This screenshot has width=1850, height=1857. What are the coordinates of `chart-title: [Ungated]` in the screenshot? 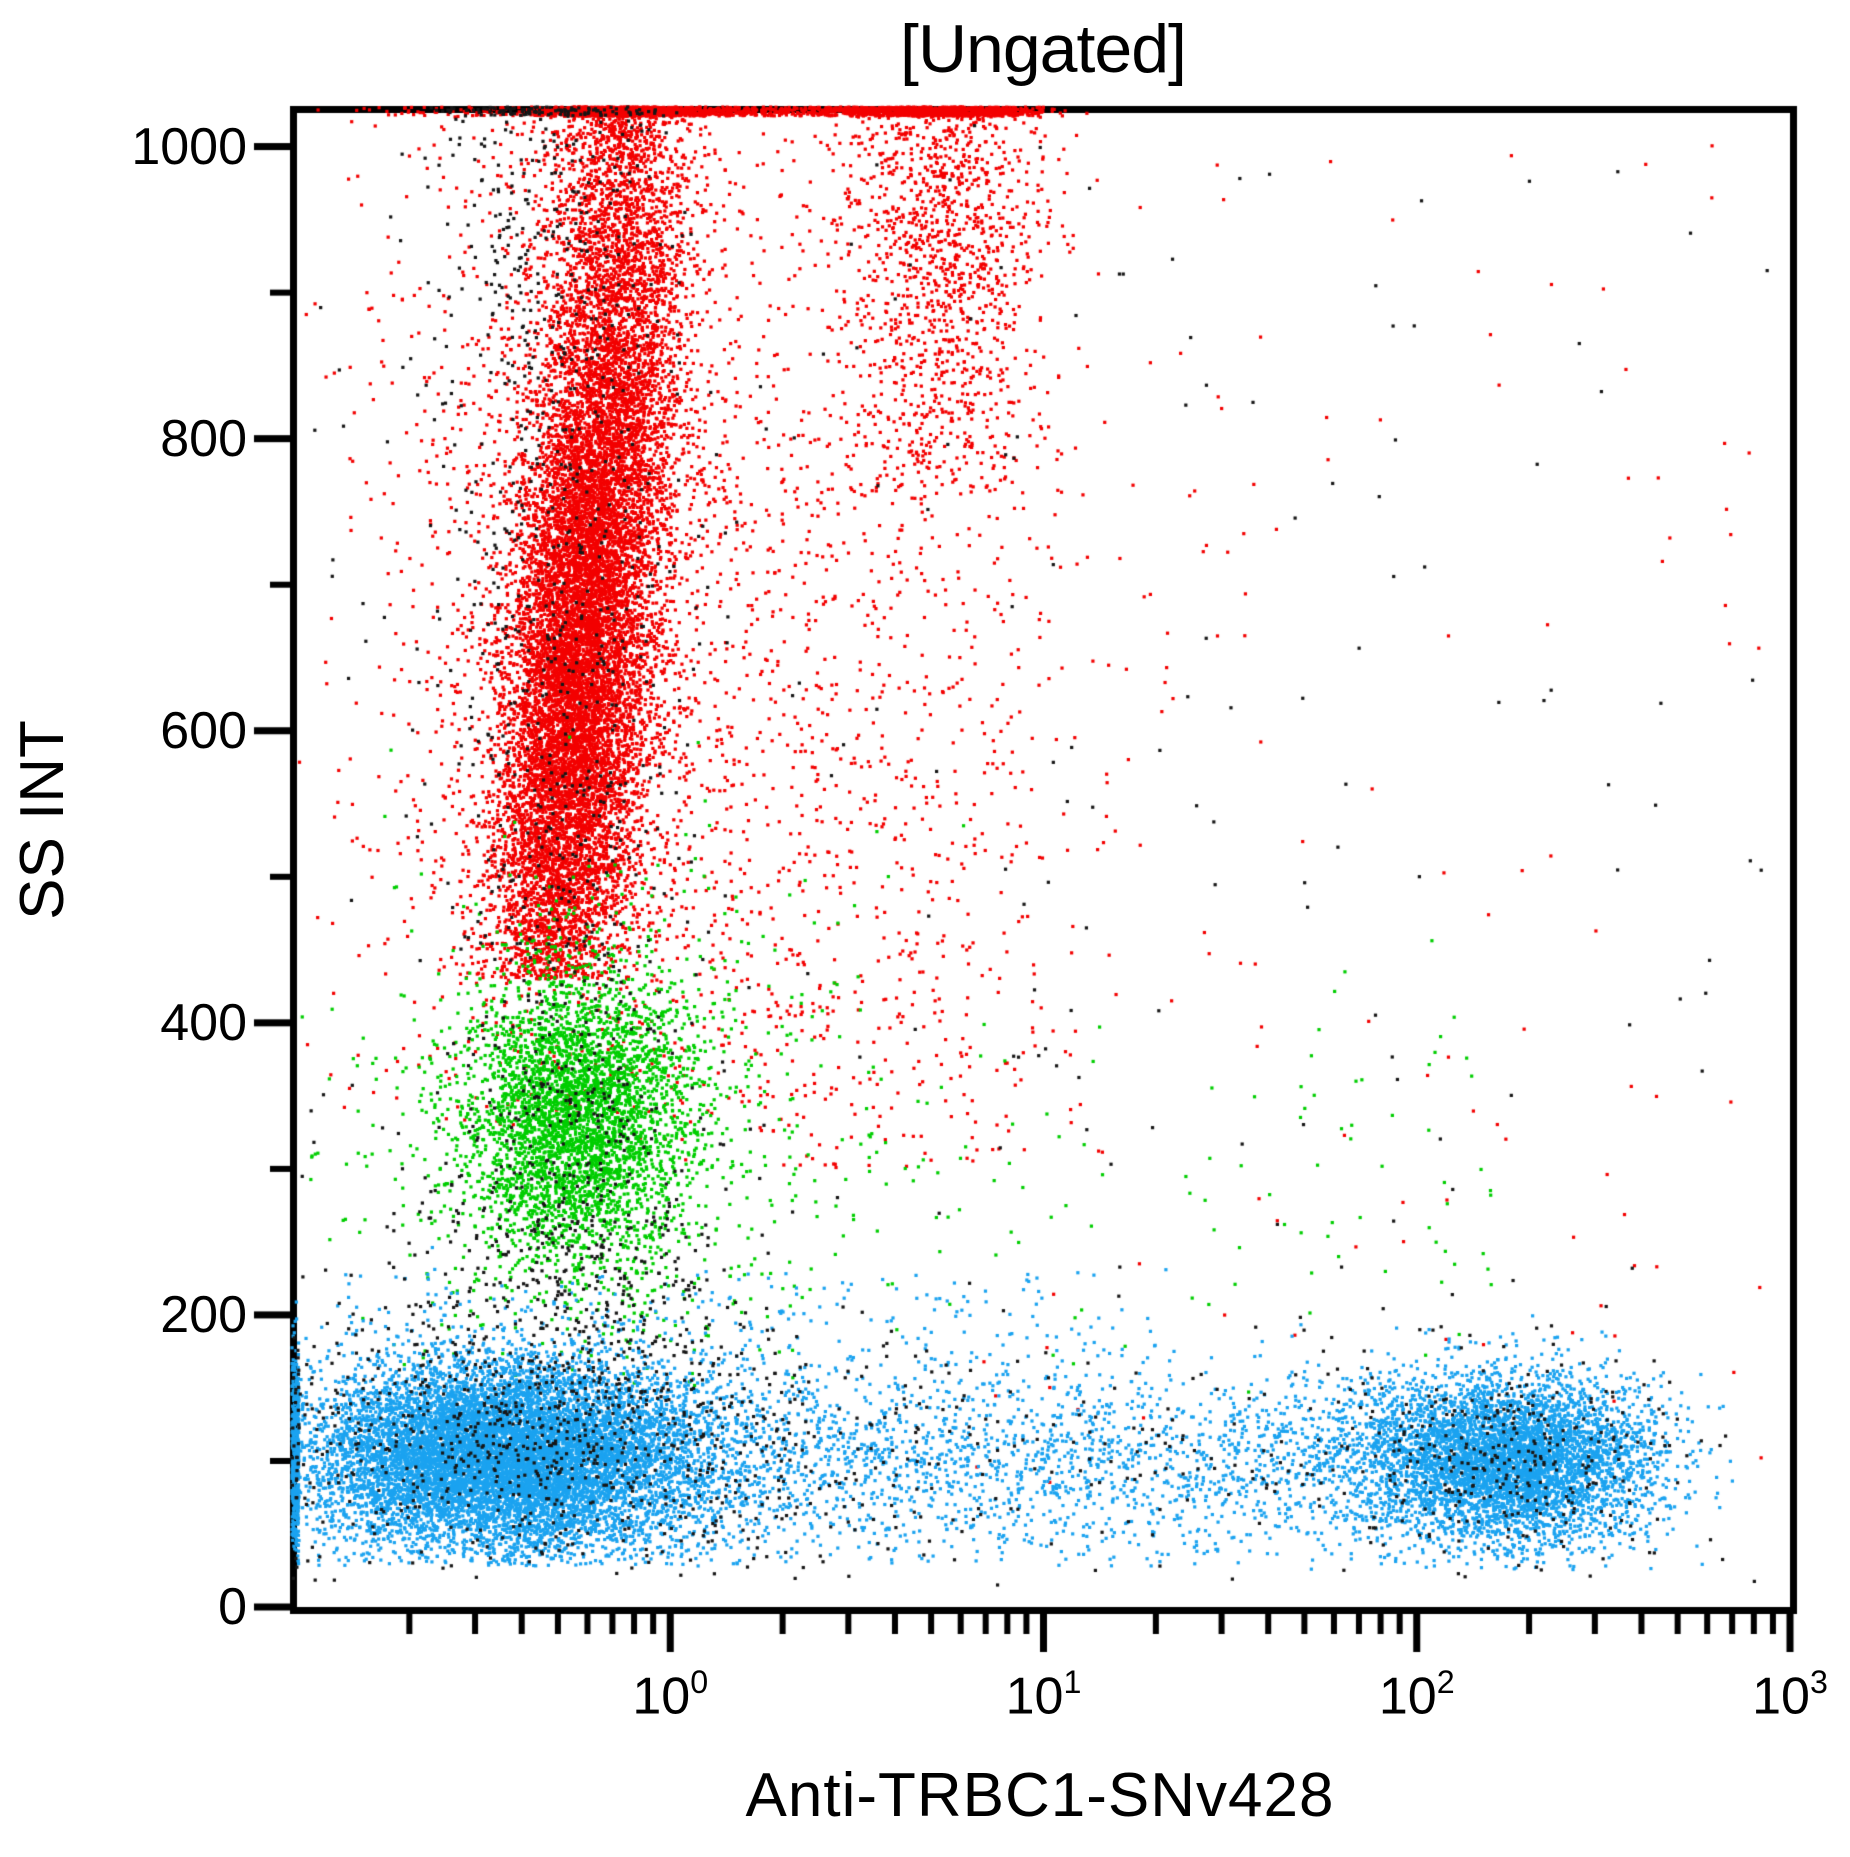 It's located at (1043, 49).